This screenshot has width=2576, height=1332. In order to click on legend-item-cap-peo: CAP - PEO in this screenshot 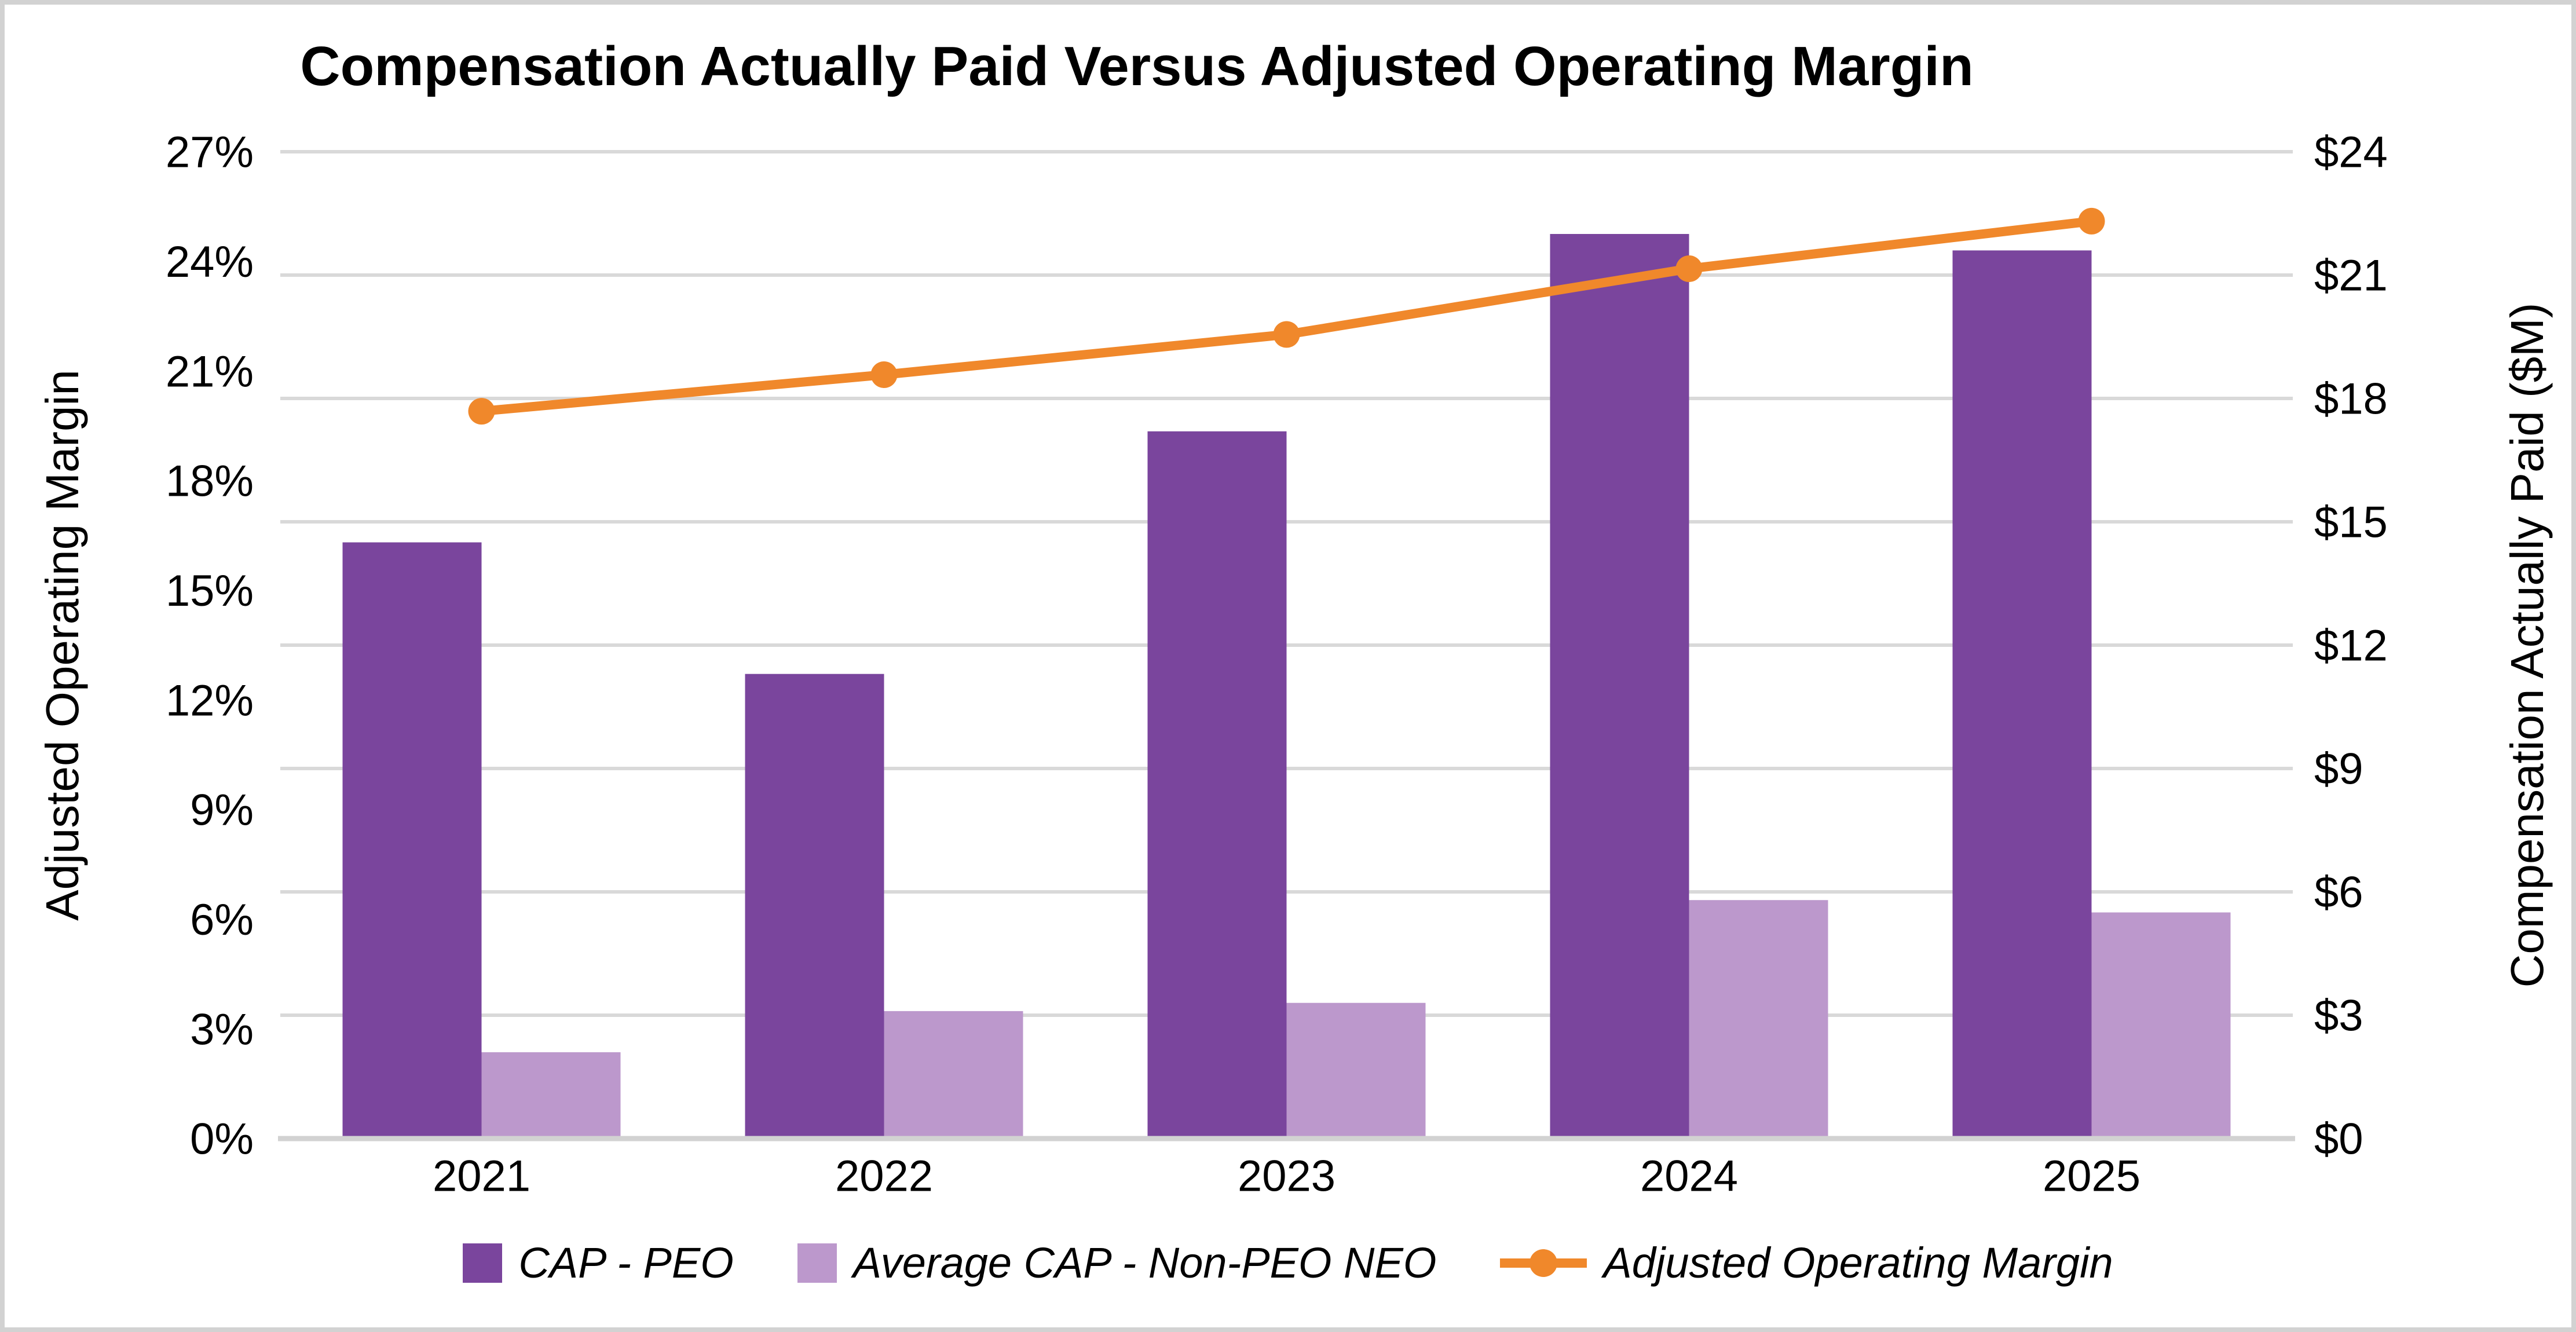, I will do `click(598, 1263)`.